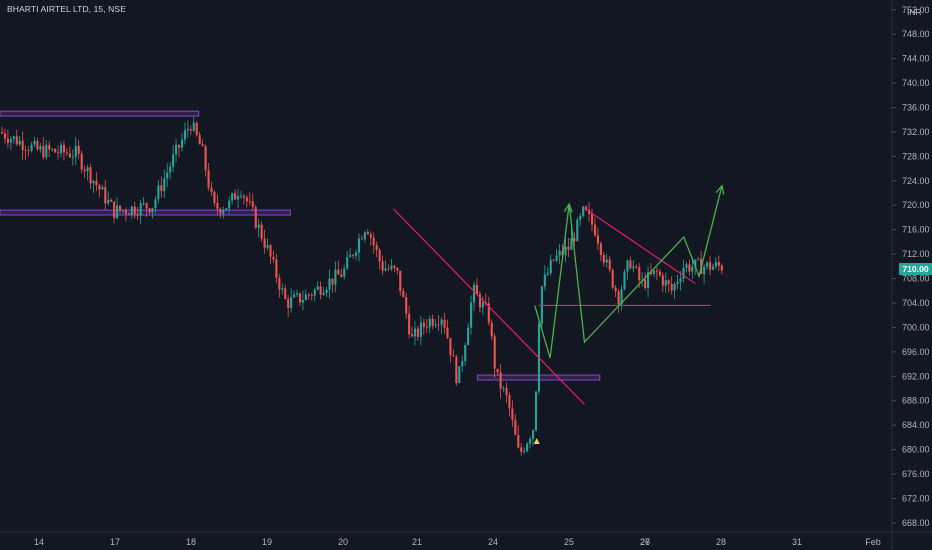 The width and height of the screenshot is (932, 550). What do you see at coordinates (916, 34) in the screenshot?
I see `y-tick-label: 748.00` at bounding box center [916, 34].